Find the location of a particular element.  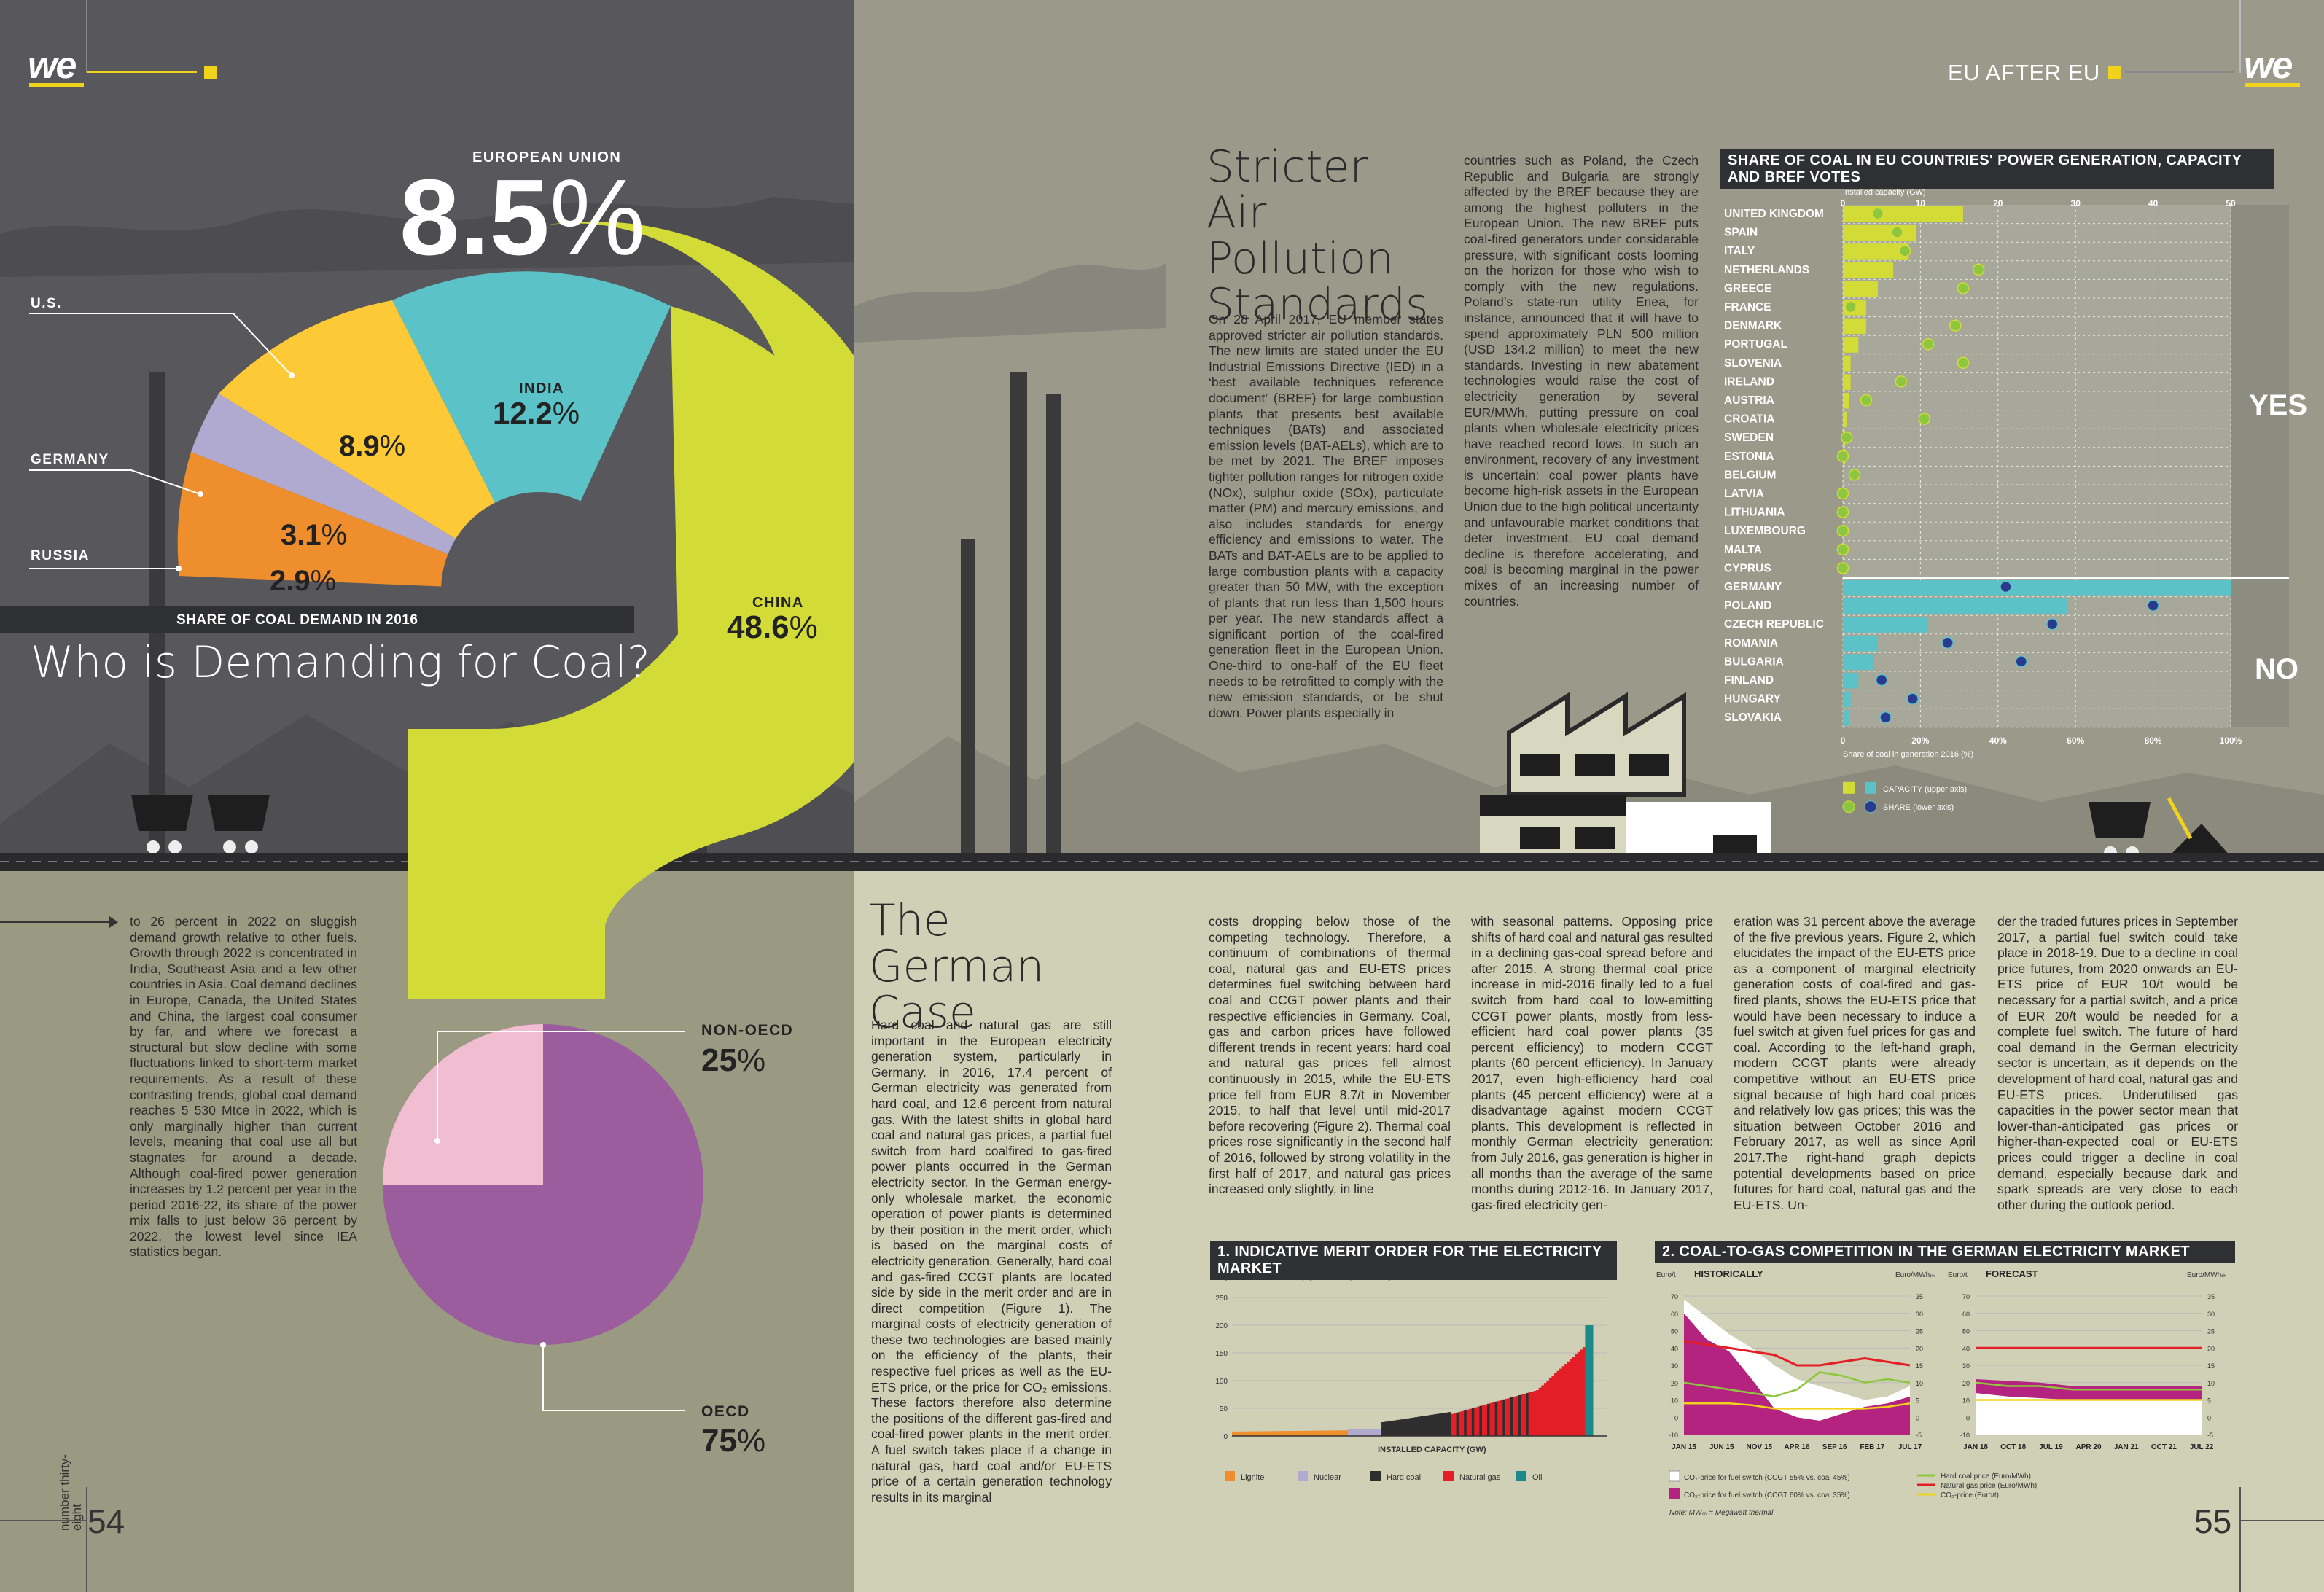

cg-left-tick: 20 is located at coordinates (1966, 1383).